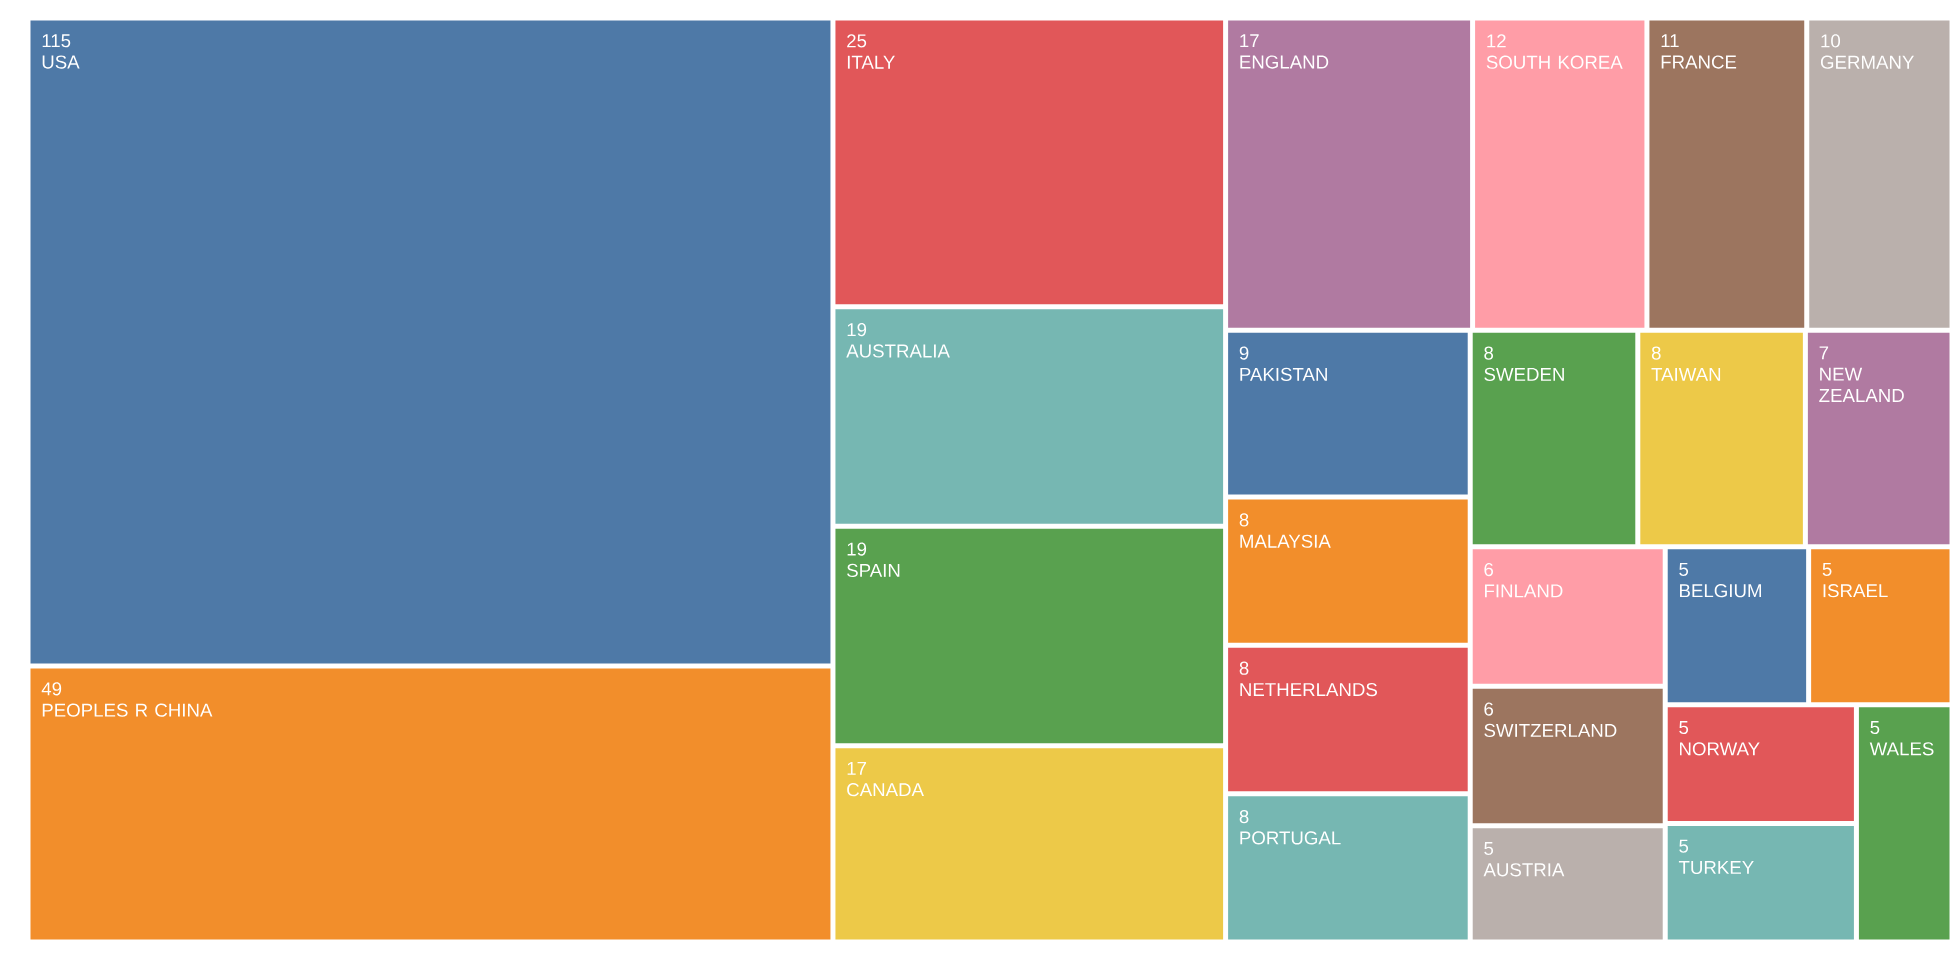  I want to click on data-label: 12, so click(1496, 41).